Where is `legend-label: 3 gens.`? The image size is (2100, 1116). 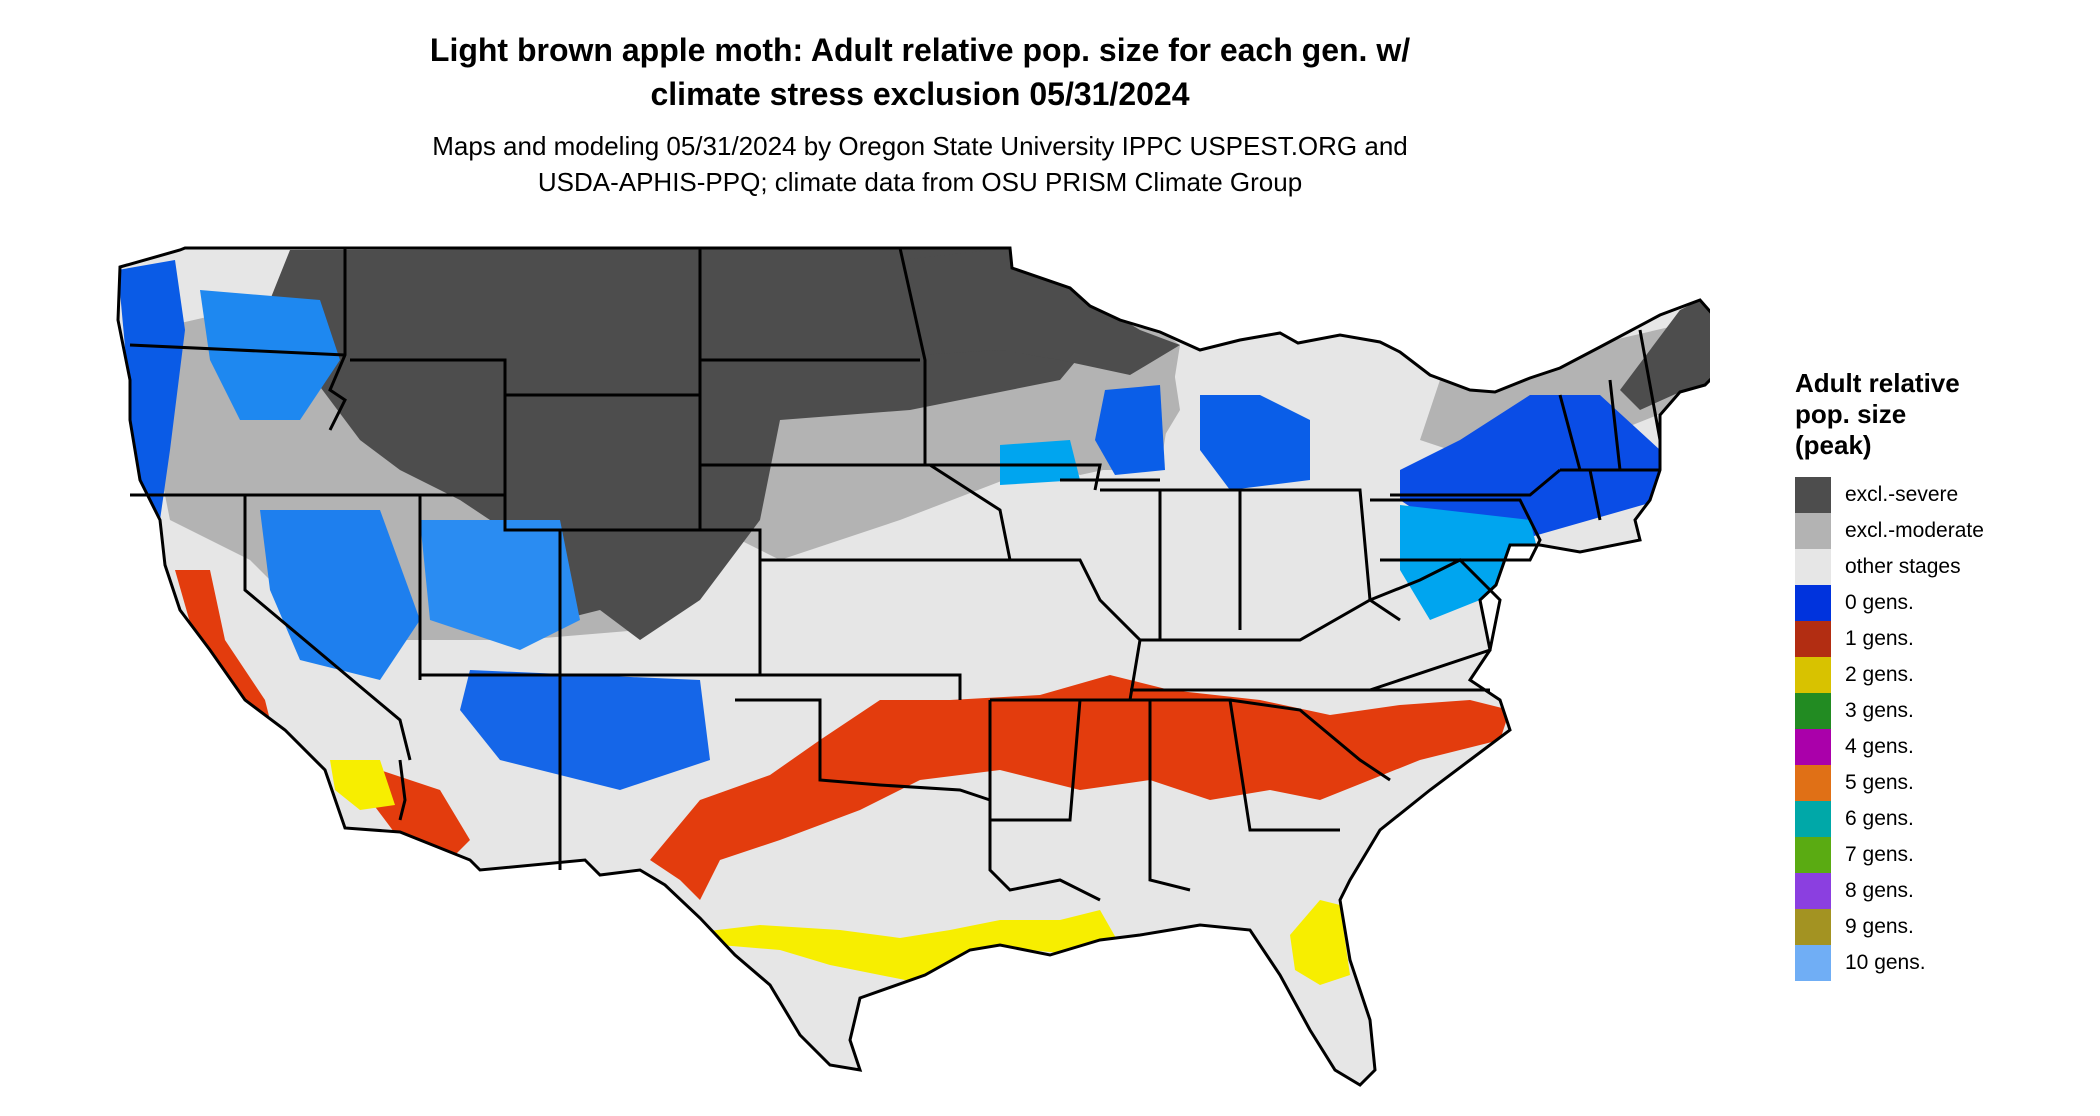
legend-label: 3 gens. is located at coordinates (1879, 710).